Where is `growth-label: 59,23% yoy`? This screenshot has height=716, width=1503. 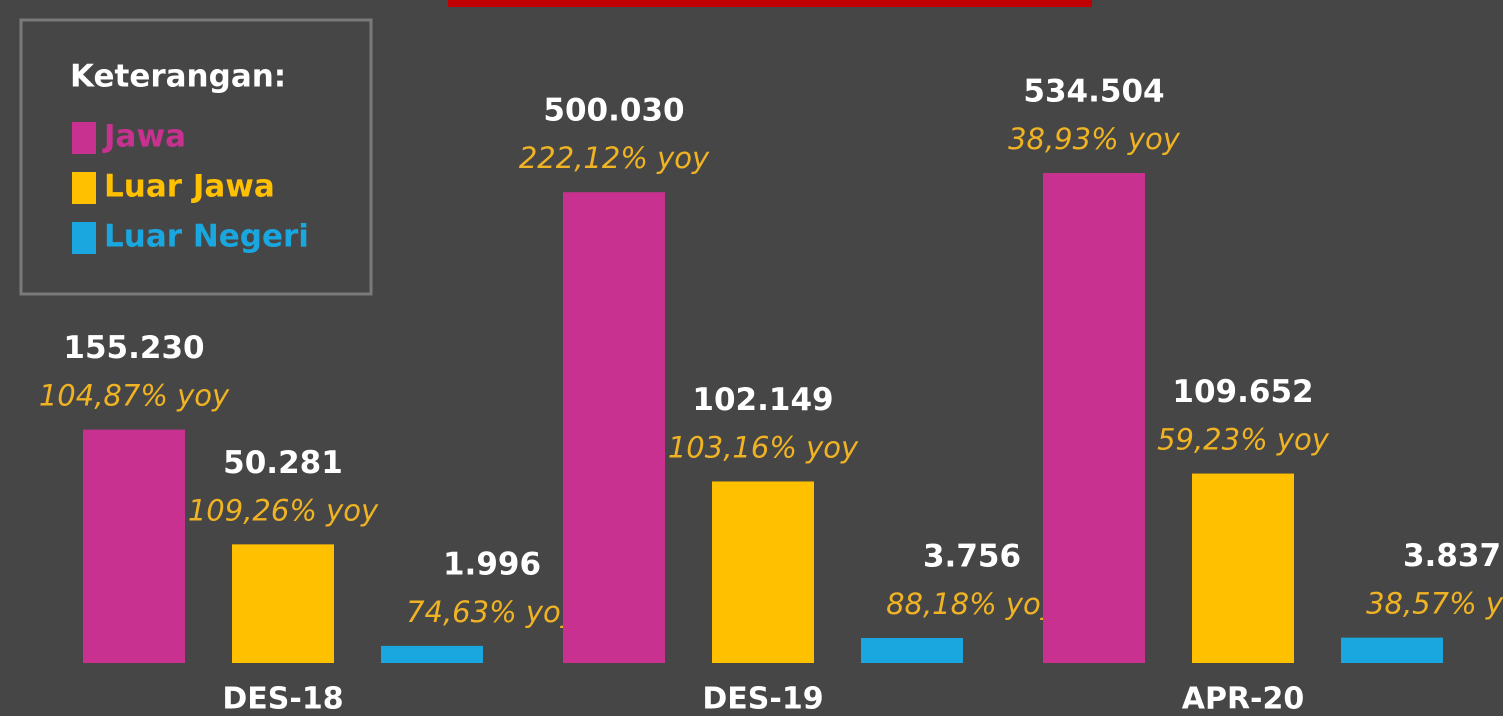
growth-label: 59,23% yoy is located at coordinates (1243, 440).